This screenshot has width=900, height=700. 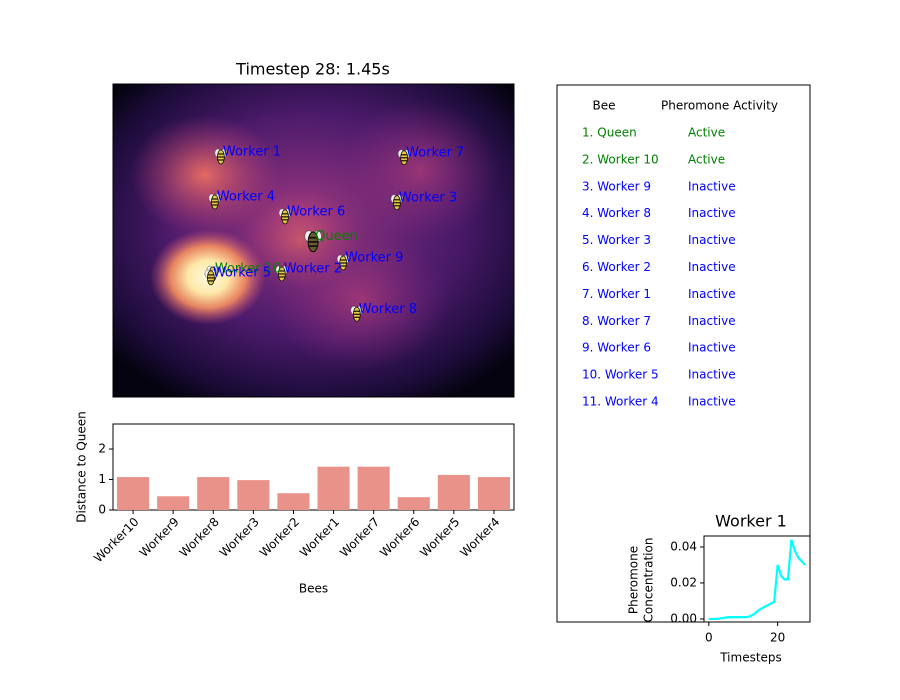 What do you see at coordinates (316, 211) in the screenshot?
I see `bee-label: Worker 6` at bounding box center [316, 211].